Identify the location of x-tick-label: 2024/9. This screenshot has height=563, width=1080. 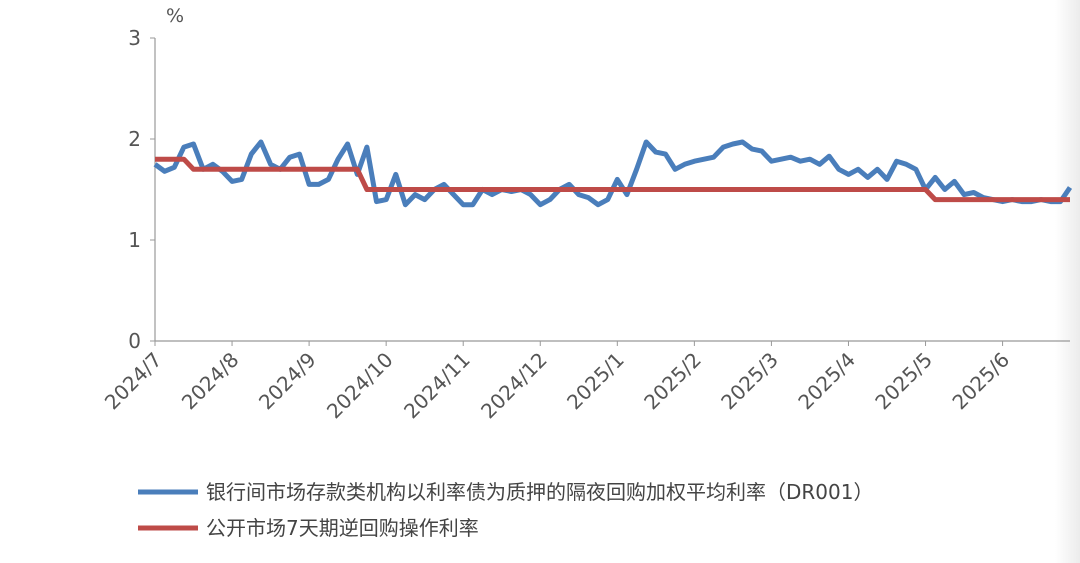
(287, 381).